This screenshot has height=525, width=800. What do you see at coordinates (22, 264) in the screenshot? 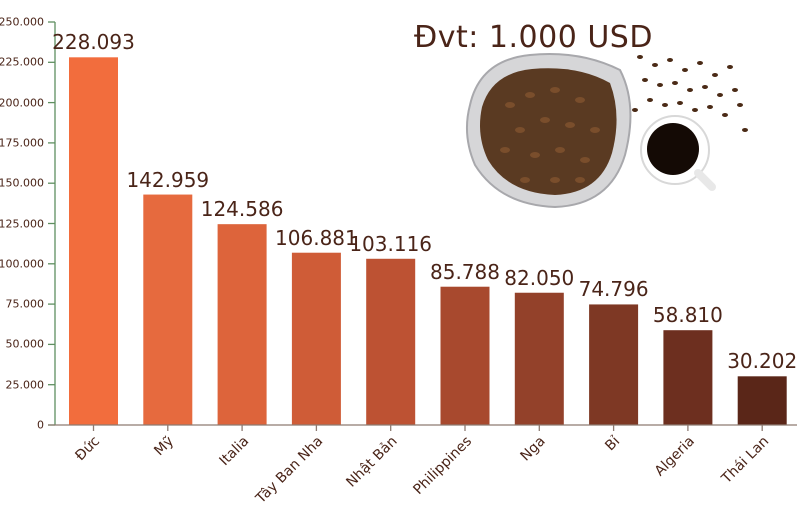
I see `y-tick-label: 100.000` at bounding box center [22, 264].